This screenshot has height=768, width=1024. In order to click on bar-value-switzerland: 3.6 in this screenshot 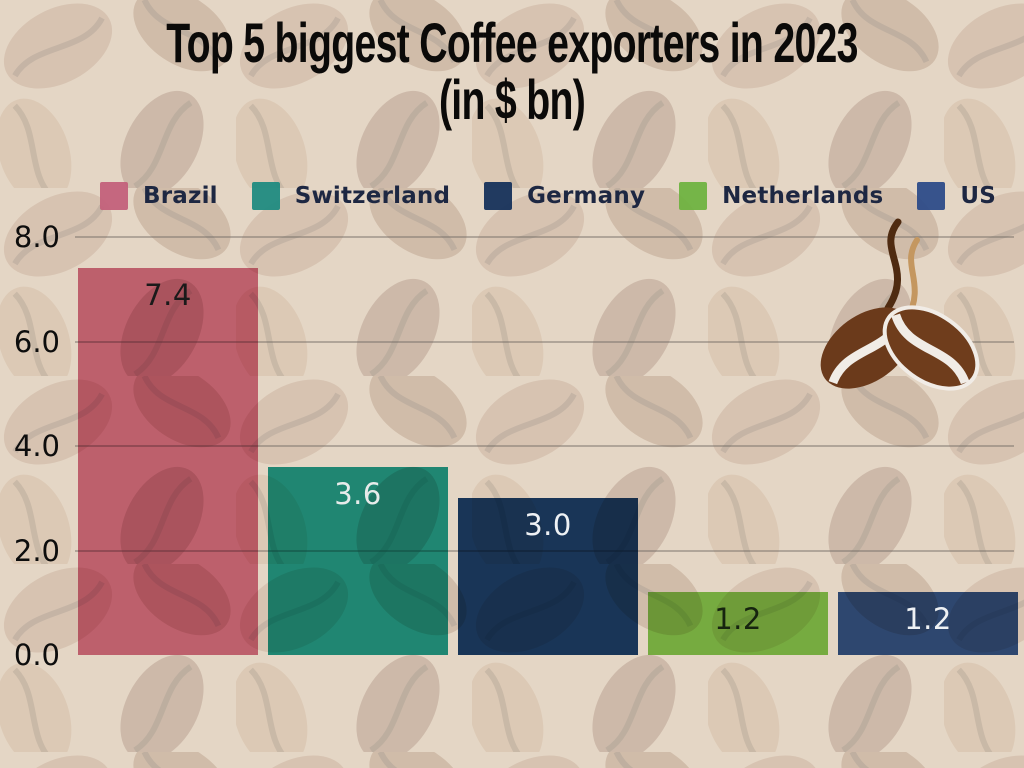, I will do `click(358, 494)`.